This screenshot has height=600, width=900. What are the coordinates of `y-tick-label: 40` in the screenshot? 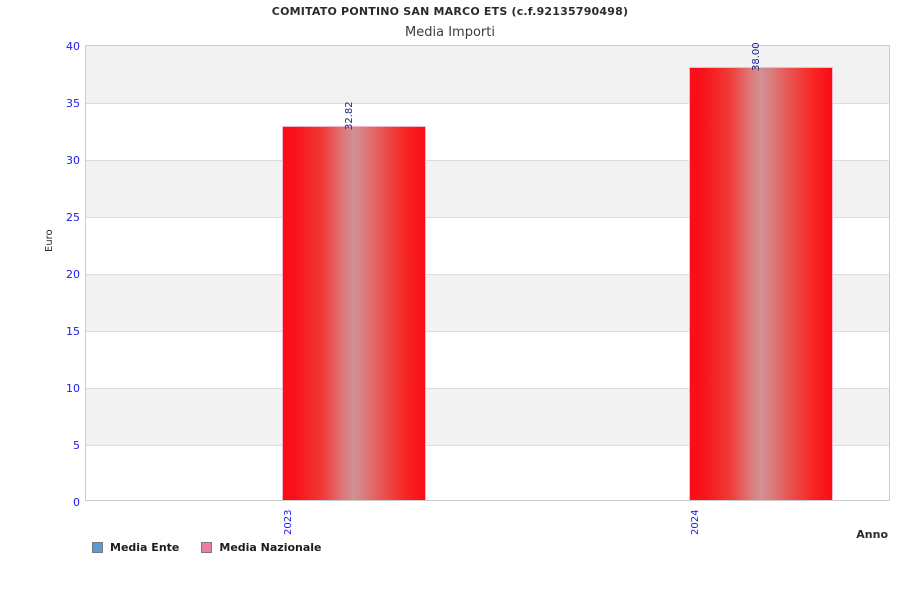 It's located at (73, 46).